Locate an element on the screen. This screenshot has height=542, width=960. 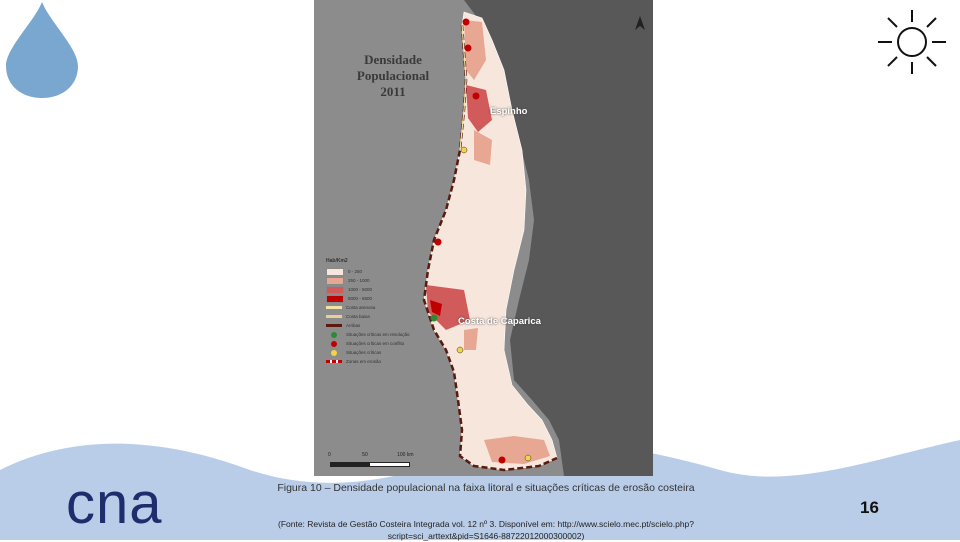
north-arrow-icon is located at coordinates (640, 23).